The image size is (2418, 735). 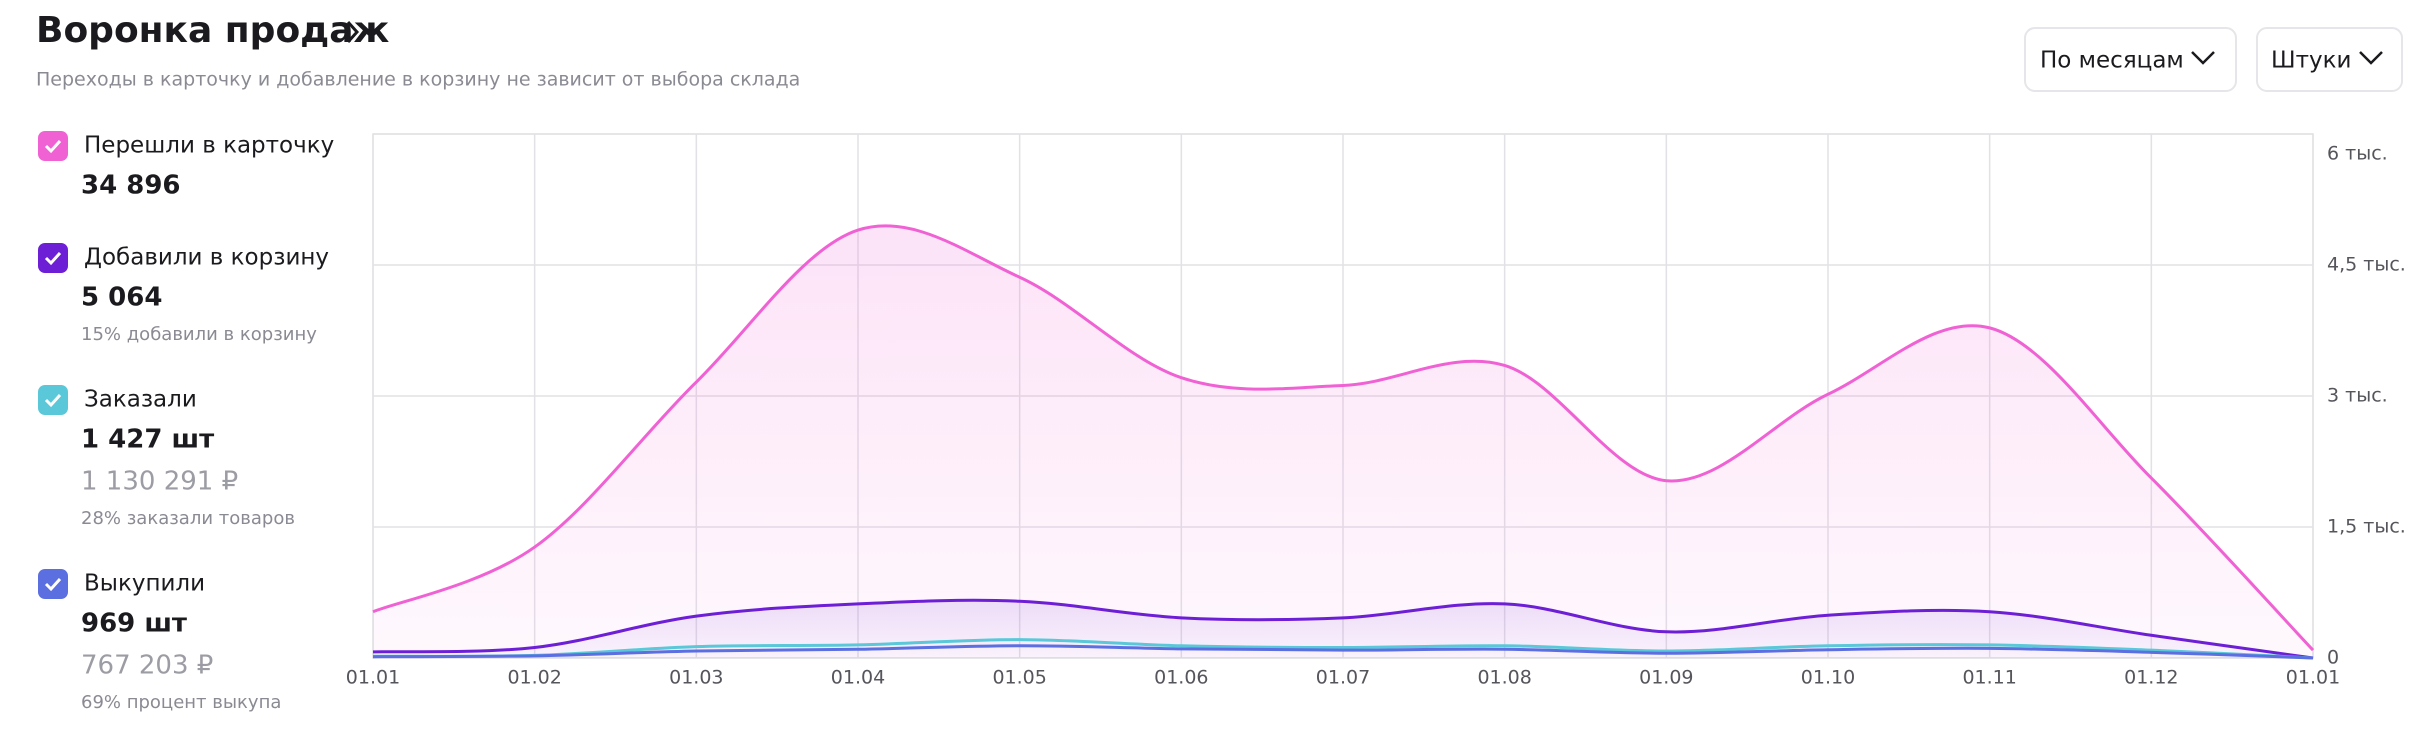 I want to click on summary-note: 15% добавили в корзину, so click(x=199, y=334).